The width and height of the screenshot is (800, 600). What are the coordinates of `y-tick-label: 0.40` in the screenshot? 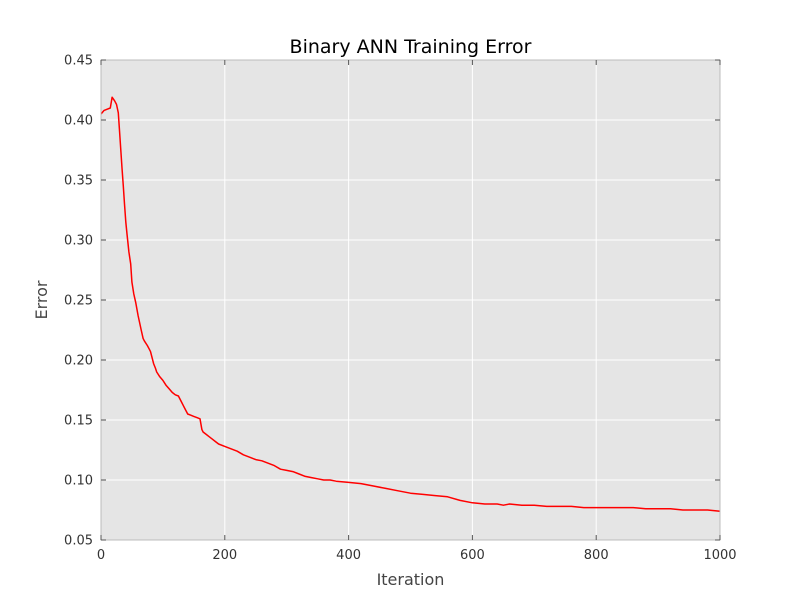 It's located at (78, 121).